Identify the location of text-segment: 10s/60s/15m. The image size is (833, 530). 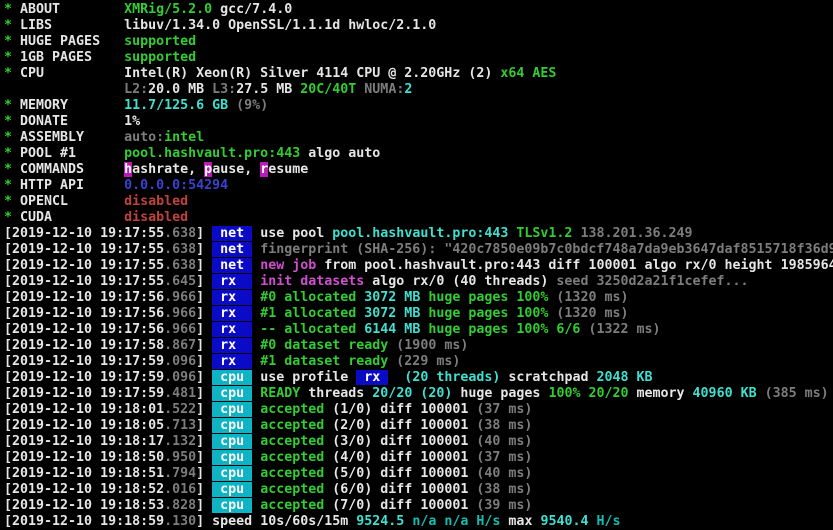
(308, 521).